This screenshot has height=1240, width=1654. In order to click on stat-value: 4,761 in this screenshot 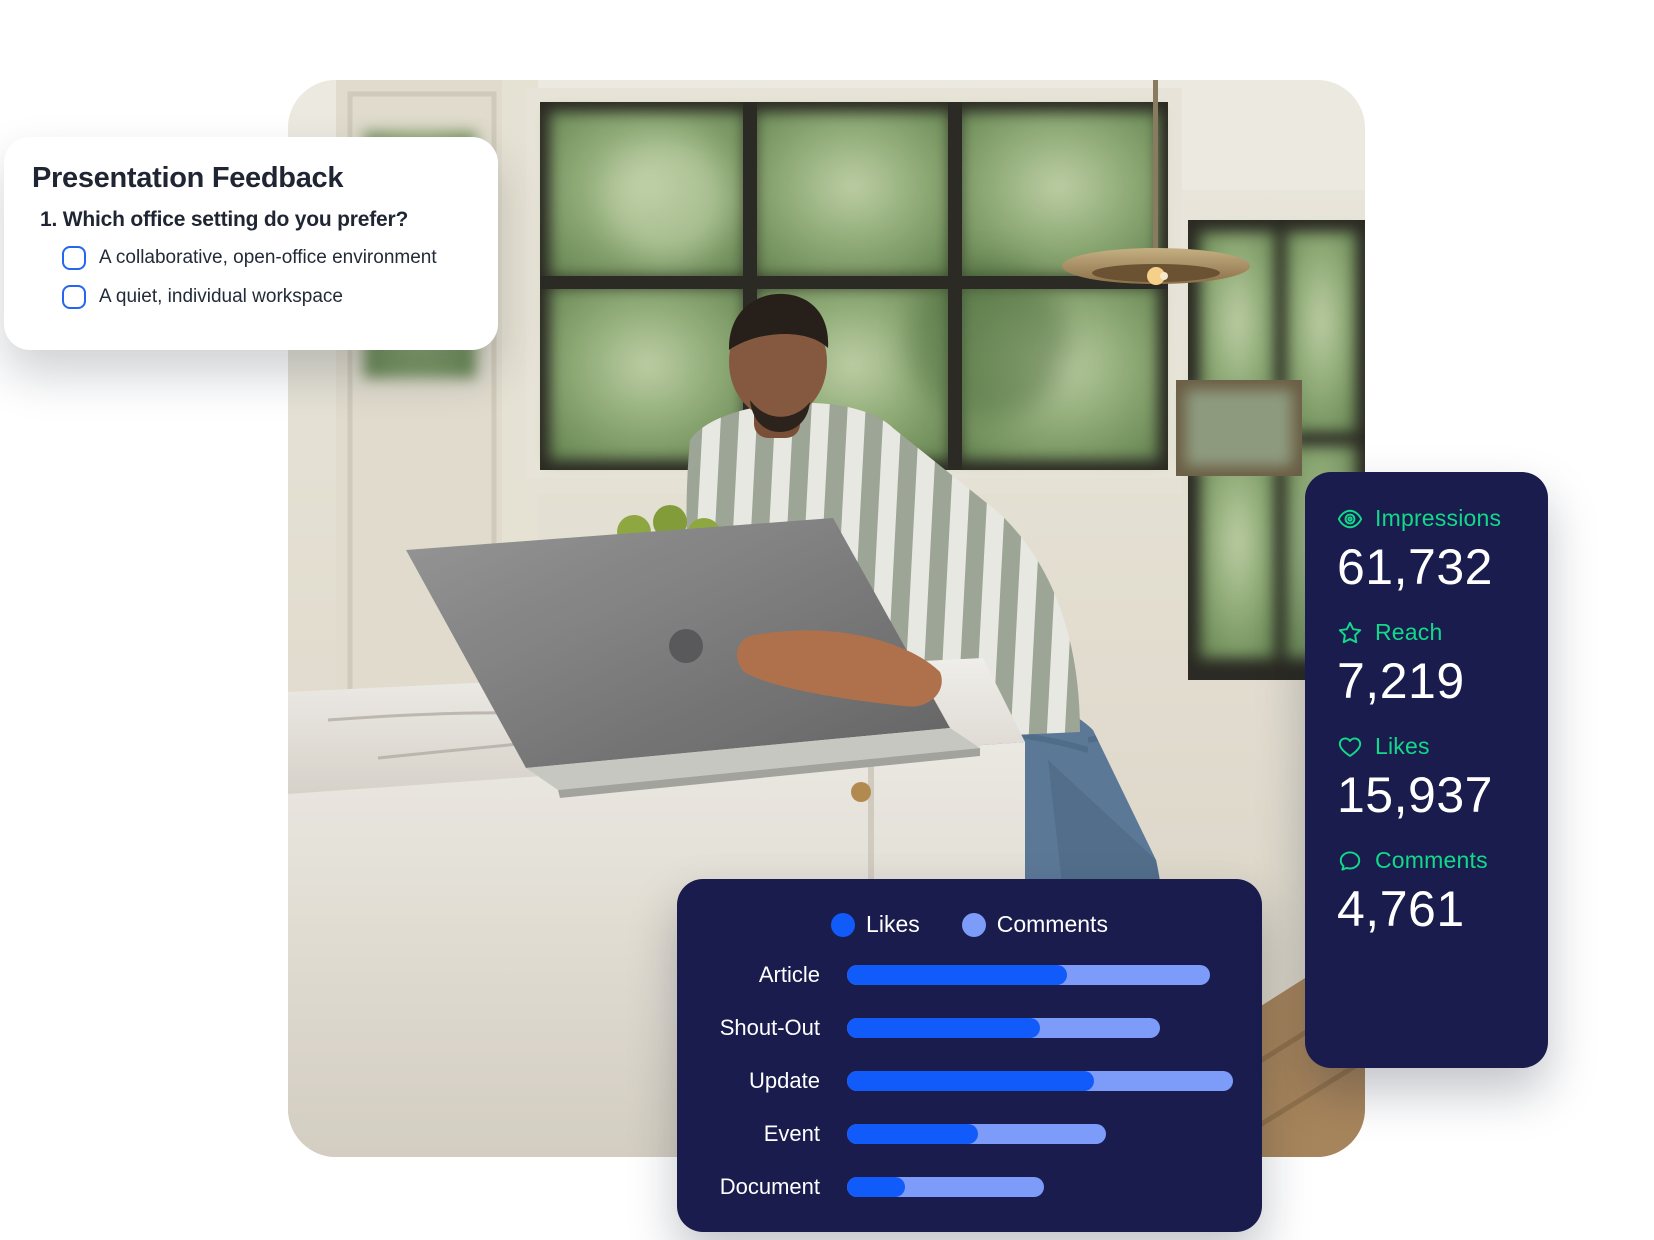, I will do `click(1401, 909)`.